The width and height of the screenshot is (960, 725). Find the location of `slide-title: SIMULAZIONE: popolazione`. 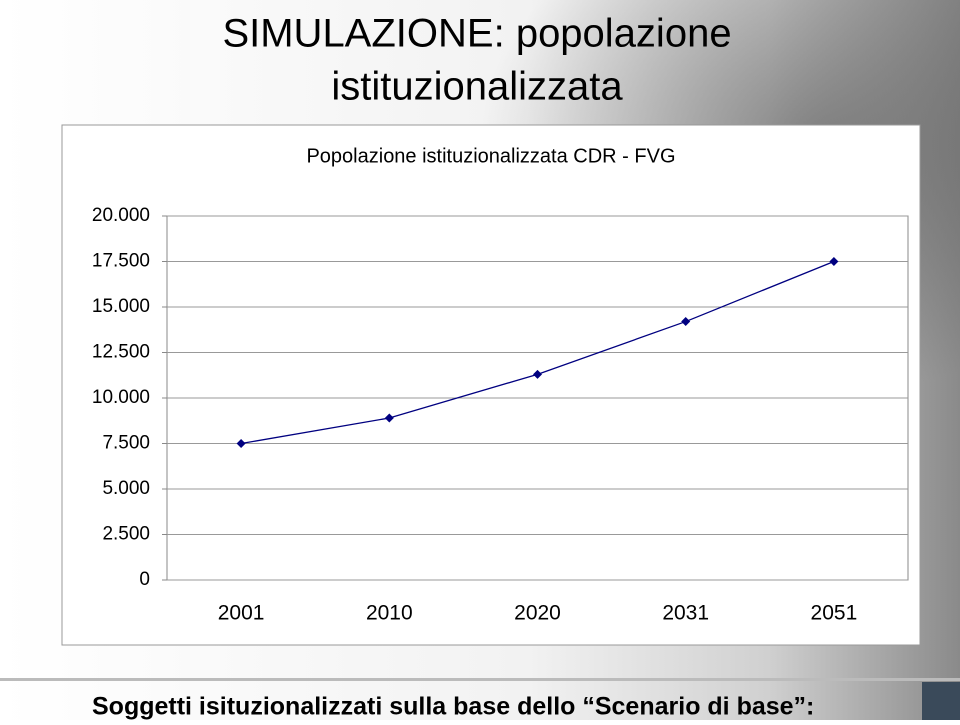

slide-title: SIMULAZIONE: popolazione is located at coordinates (476, 34).